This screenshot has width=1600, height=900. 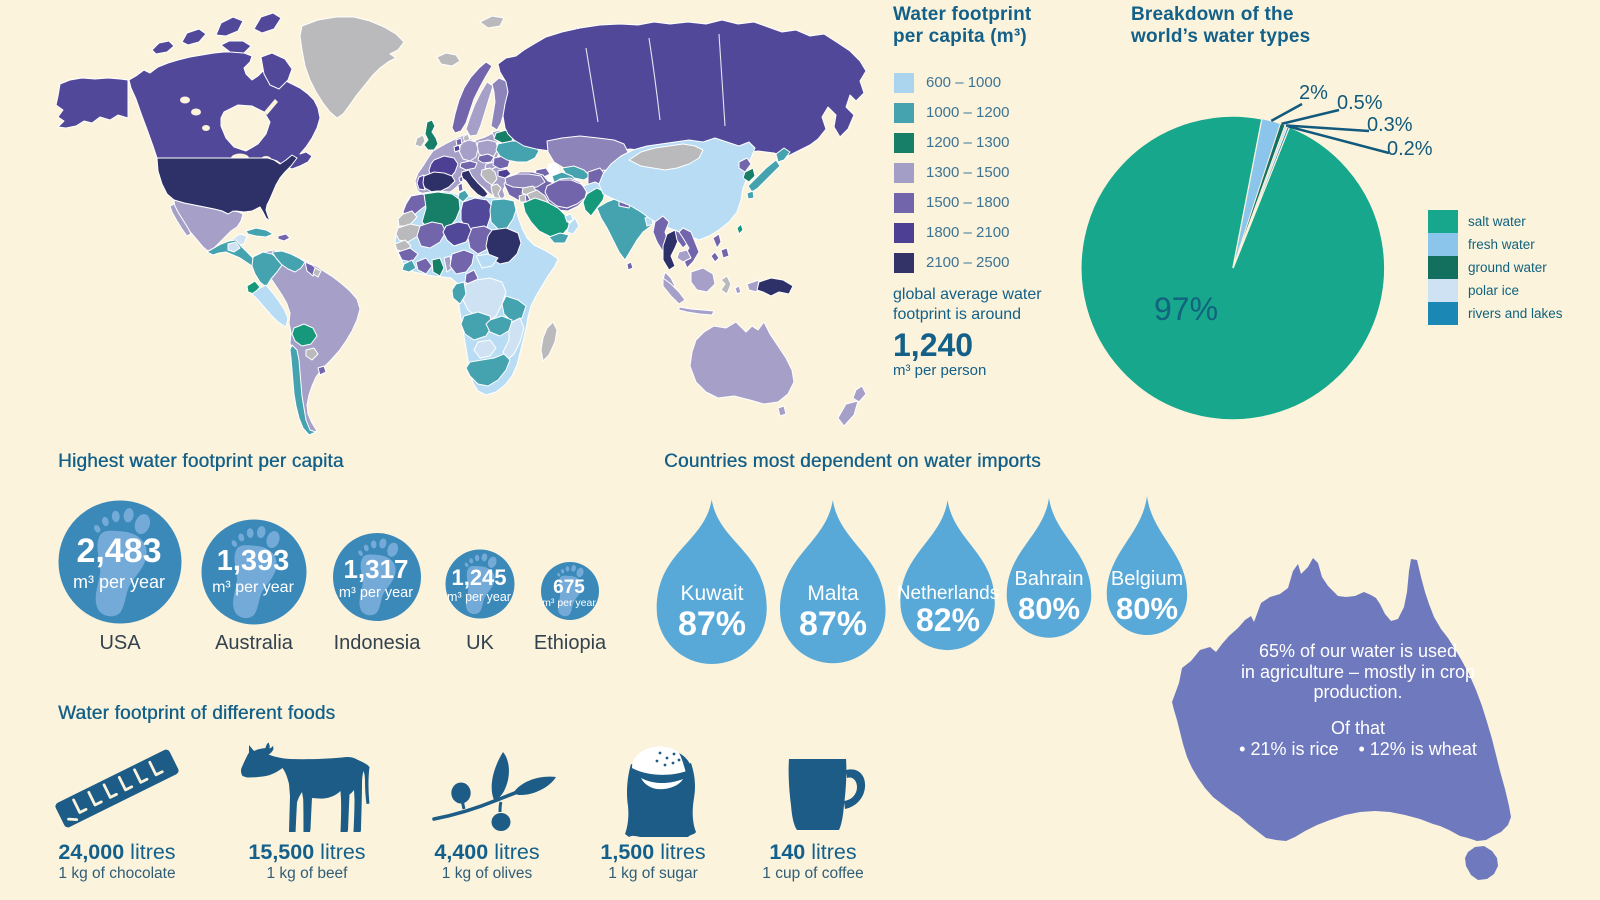 I want to click on svg-text: 0.3%, so click(x=1390, y=125).